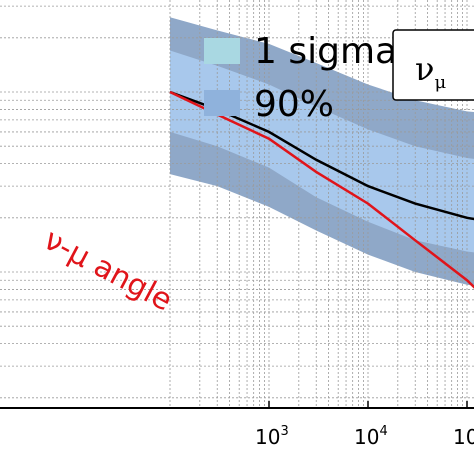  I want to click on flavor-label: νμ, so click(430, 71).